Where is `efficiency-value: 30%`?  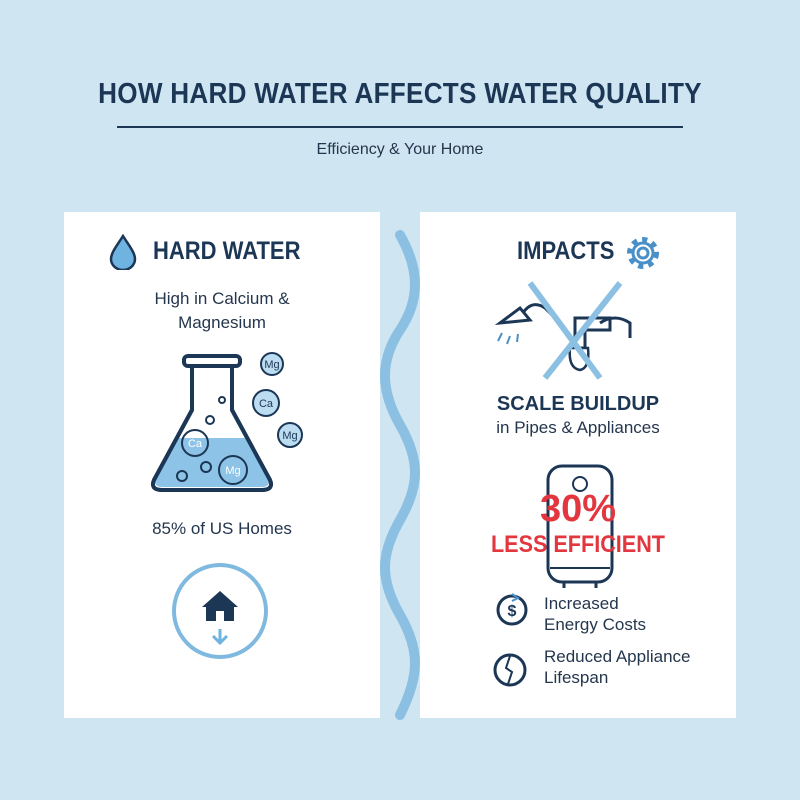 efficiency-value: 30% is located at coordinates (578, 509).